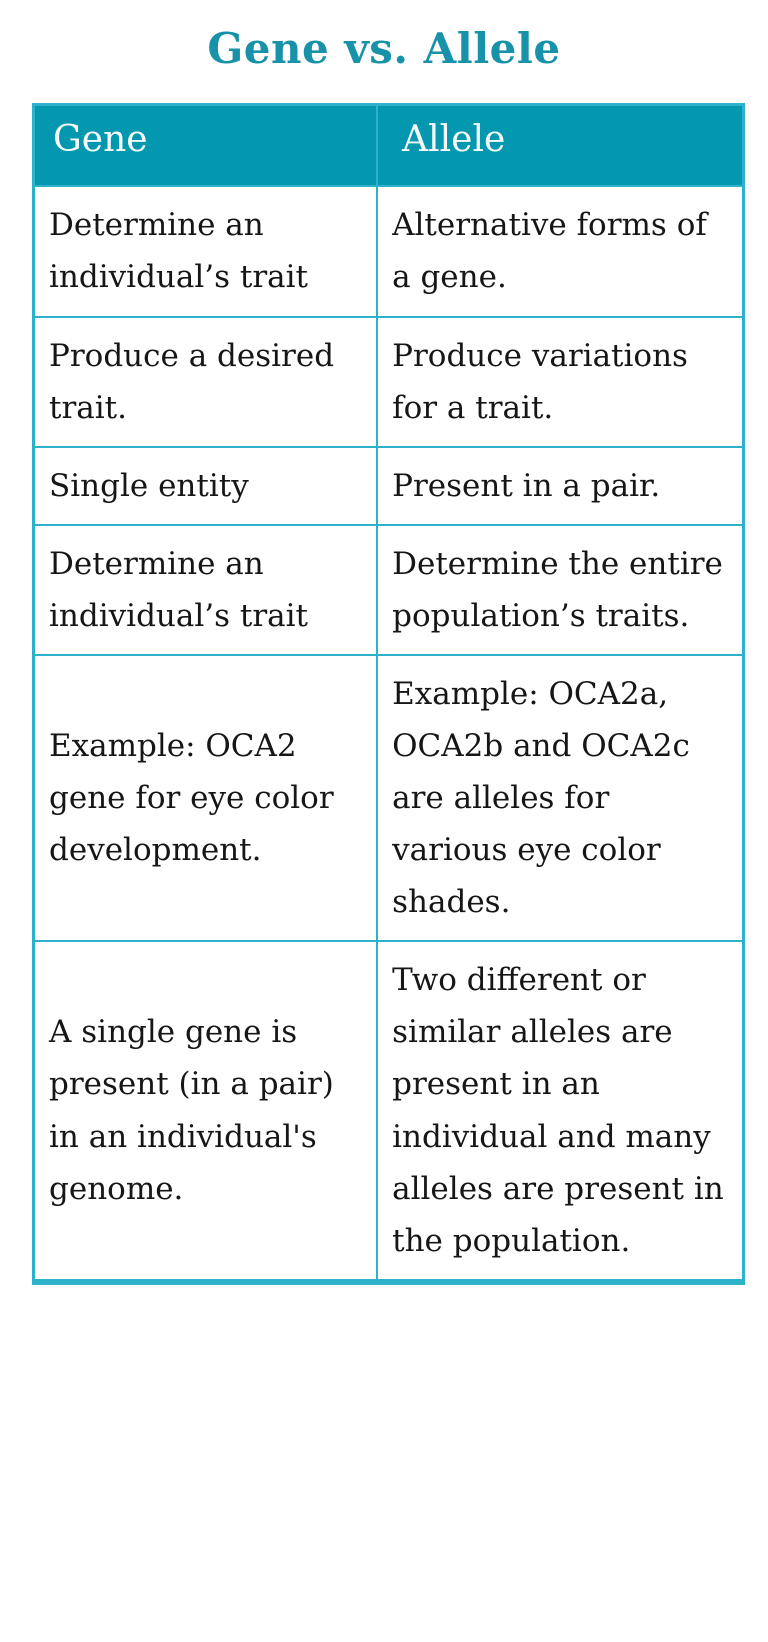 The width and height of the screenshot is (768, 1642). Describe the element at coordinates (560, 381) in the screenshot. I see `allele-cell: Produce variations for a trait.` at that location.